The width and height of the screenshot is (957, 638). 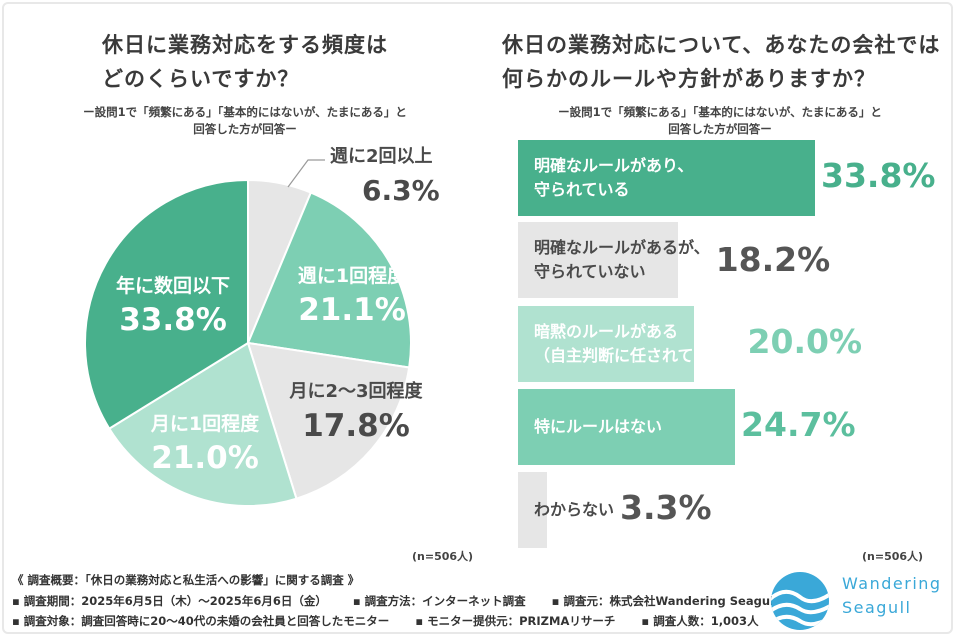 What do you see at coordinates (172, 286) in the screenshot?
I see `pie-label-4-name: 年に数回以下` at bounding box center [172, 286].